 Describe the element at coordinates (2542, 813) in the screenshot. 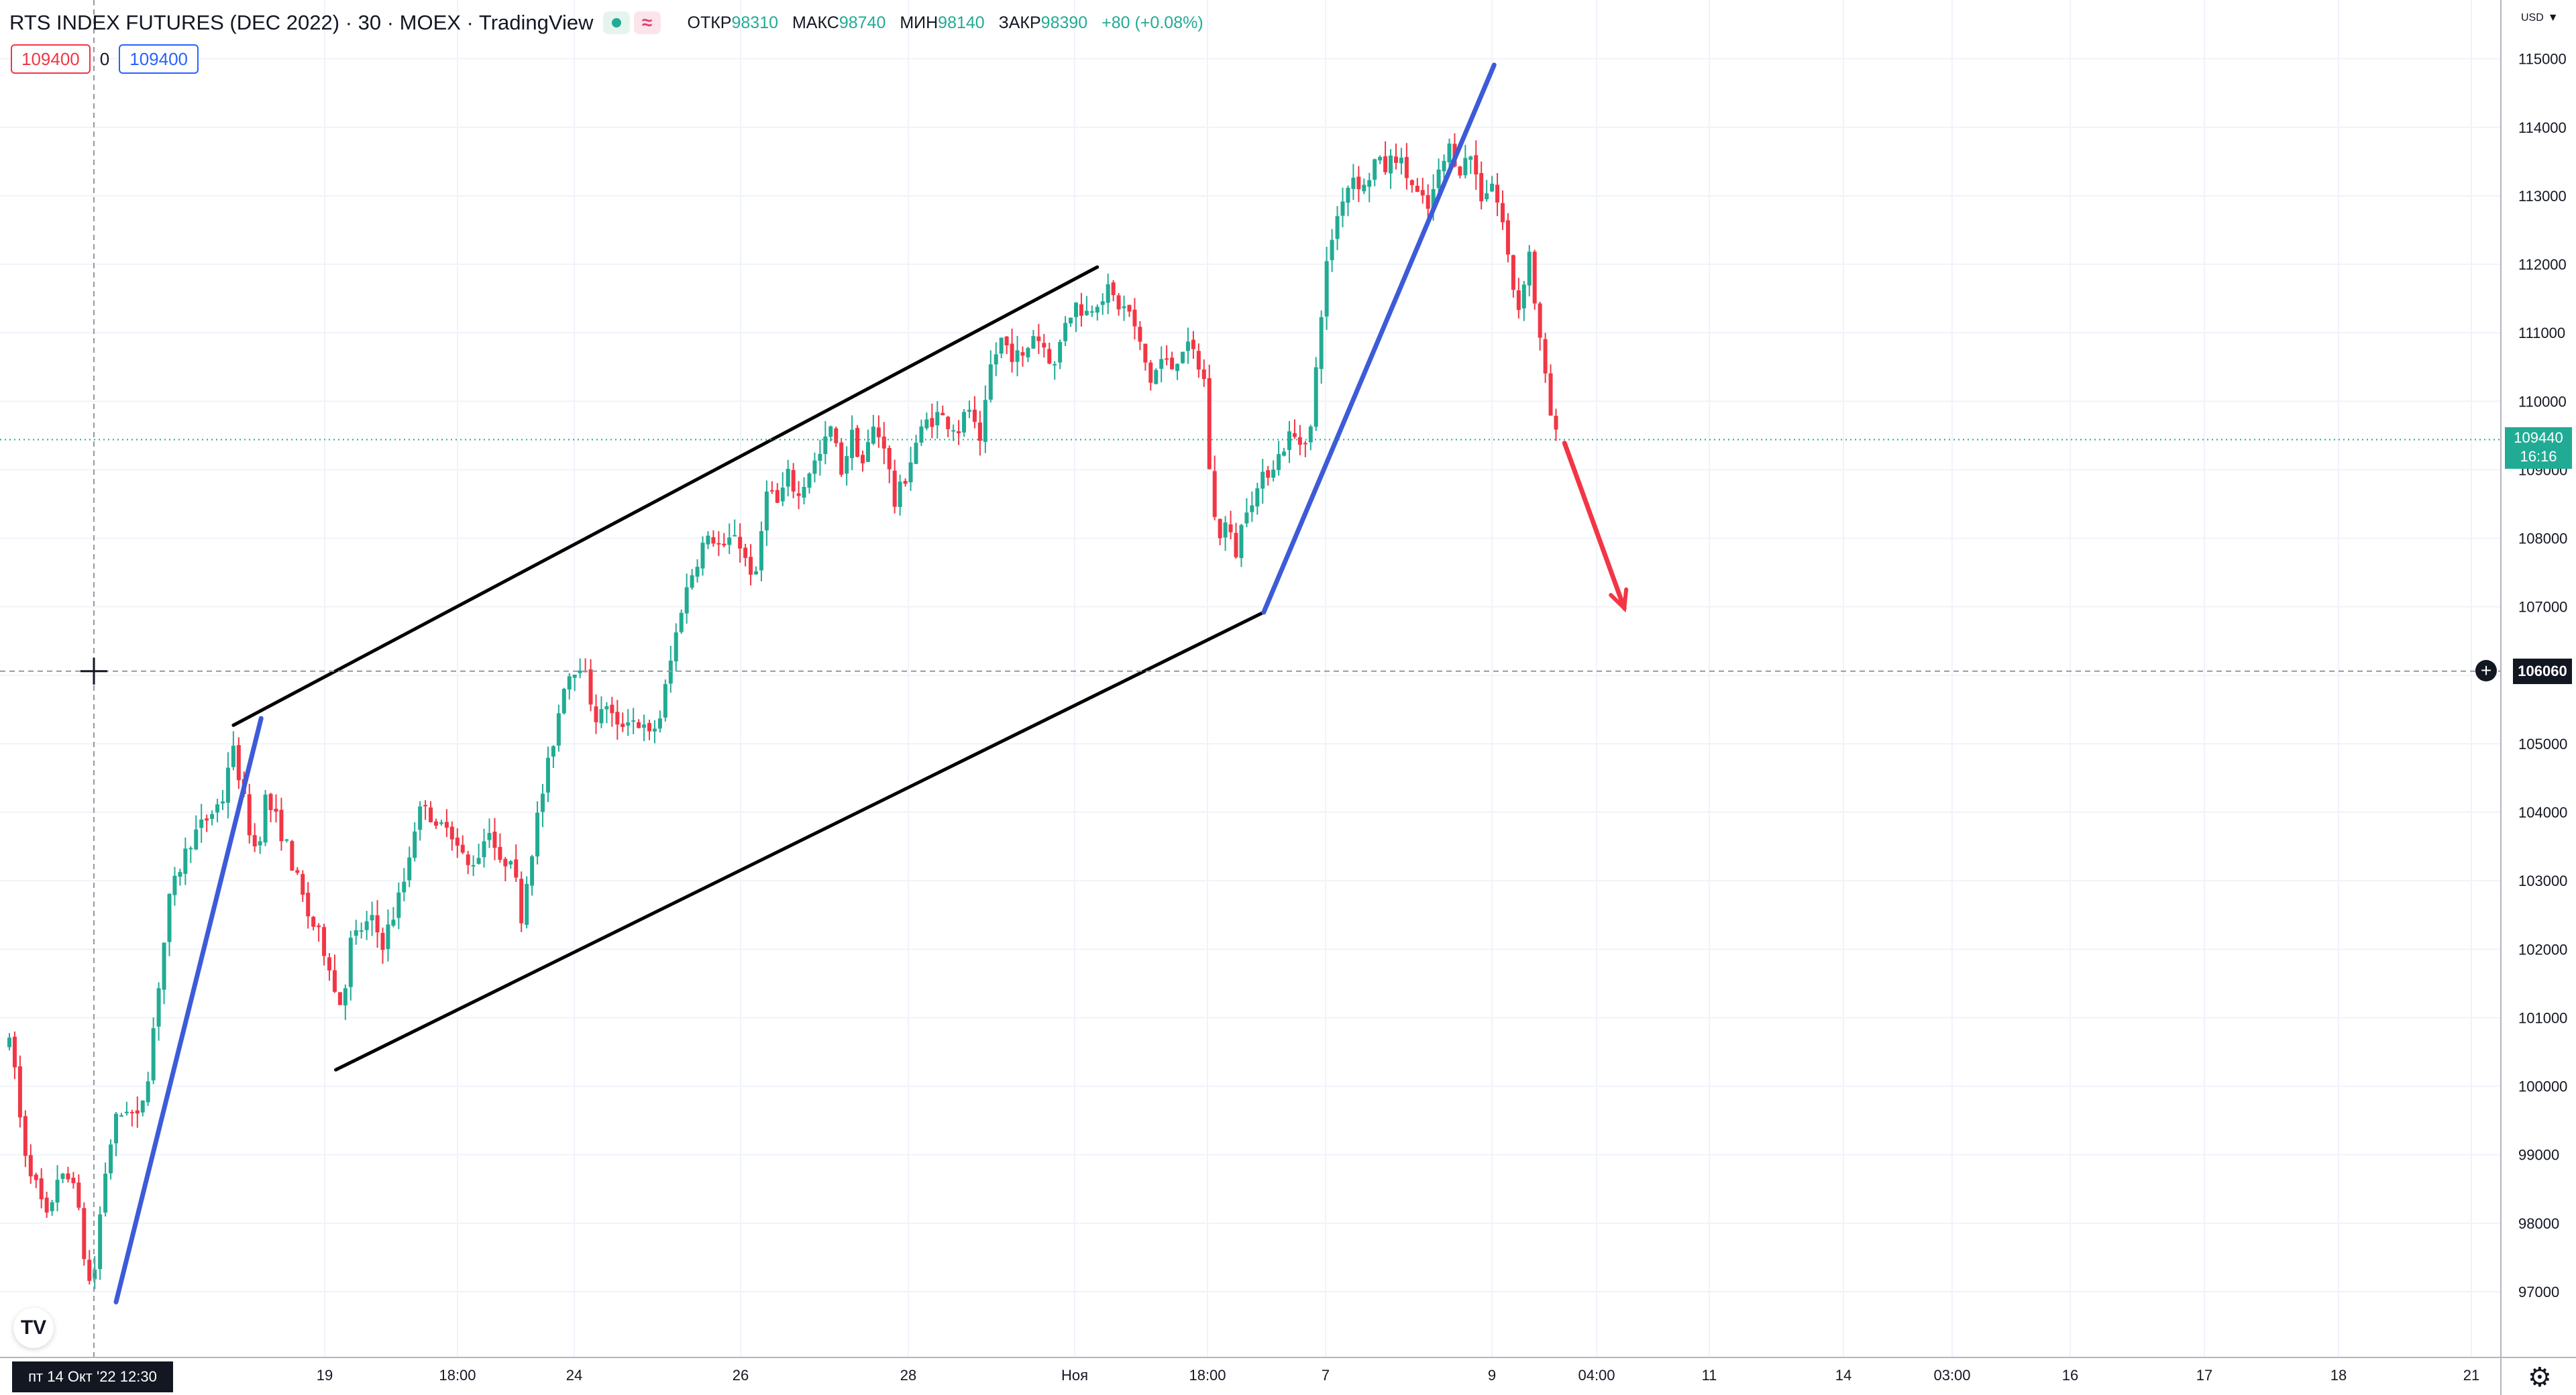

I see `y-tick-label: 104000` at that location.